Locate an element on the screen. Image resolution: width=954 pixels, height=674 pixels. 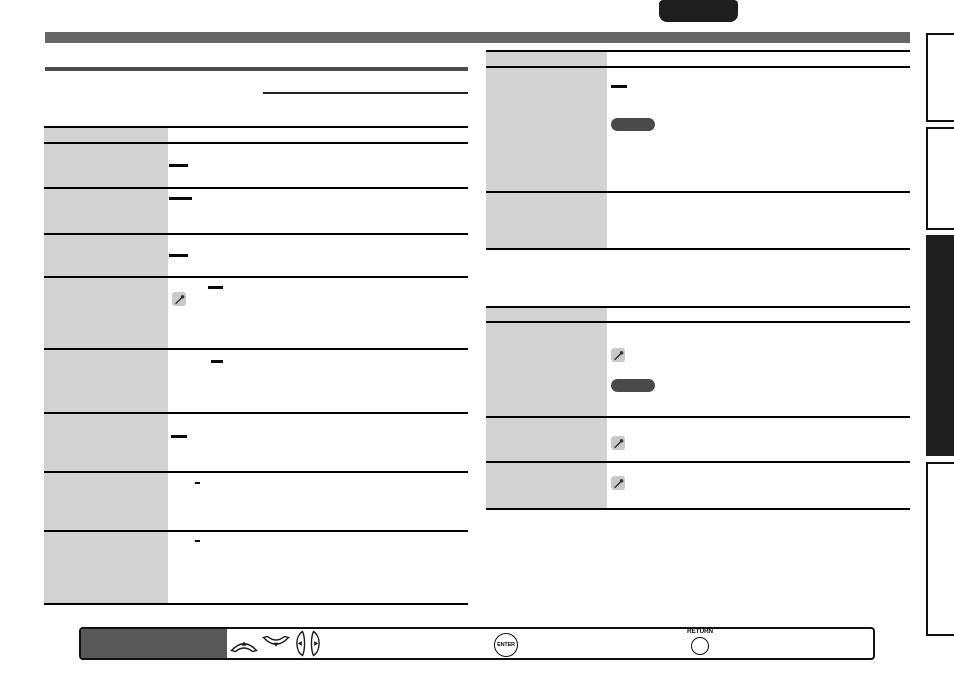
side-tab-current is located at coordinates (940, 345).